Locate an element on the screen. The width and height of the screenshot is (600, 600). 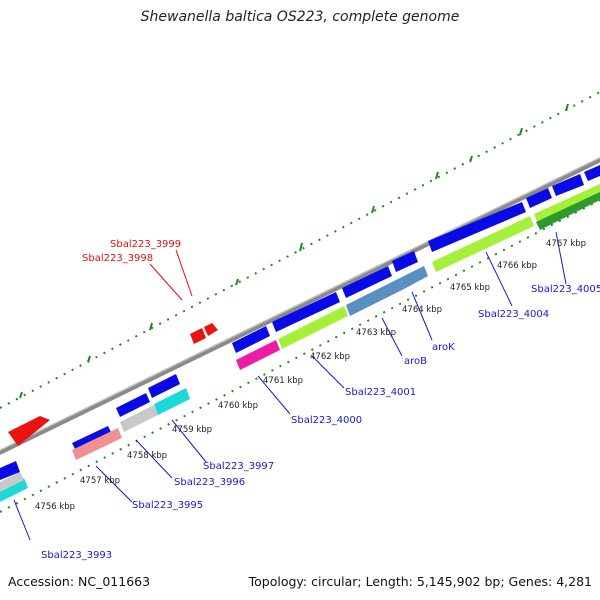
tick-label: 4759 kbp is located at coordinates (192, 430).